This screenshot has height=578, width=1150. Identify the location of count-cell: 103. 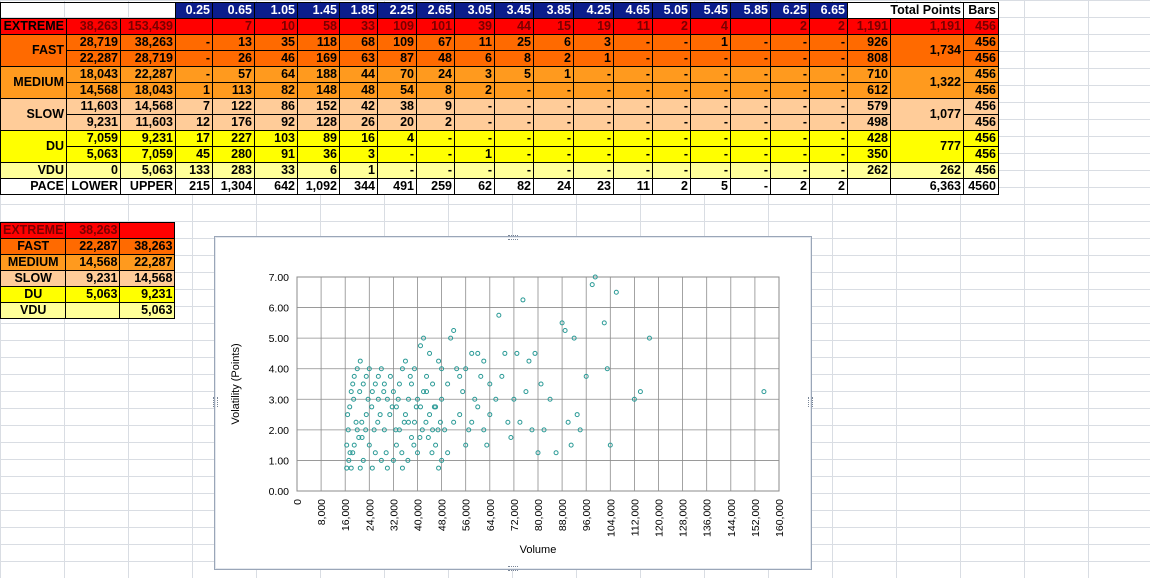
(276, 138).